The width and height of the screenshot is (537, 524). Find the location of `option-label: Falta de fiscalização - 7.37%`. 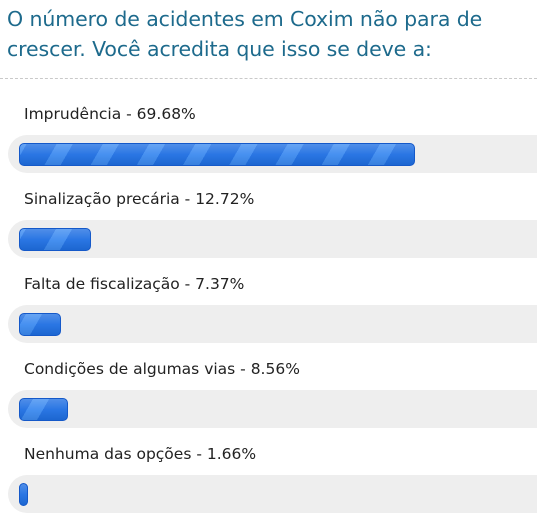

option-label: Falta de fiscalização - 7.37% is located at coordinates (134, 284).